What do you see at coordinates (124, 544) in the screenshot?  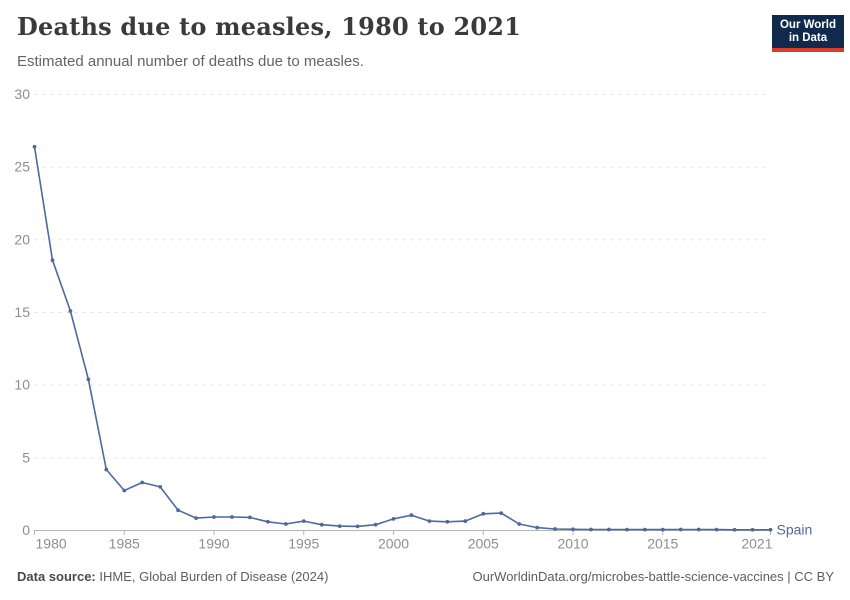 I see `x-axis-tick-label: 1985` at bounding box center [124, 544].